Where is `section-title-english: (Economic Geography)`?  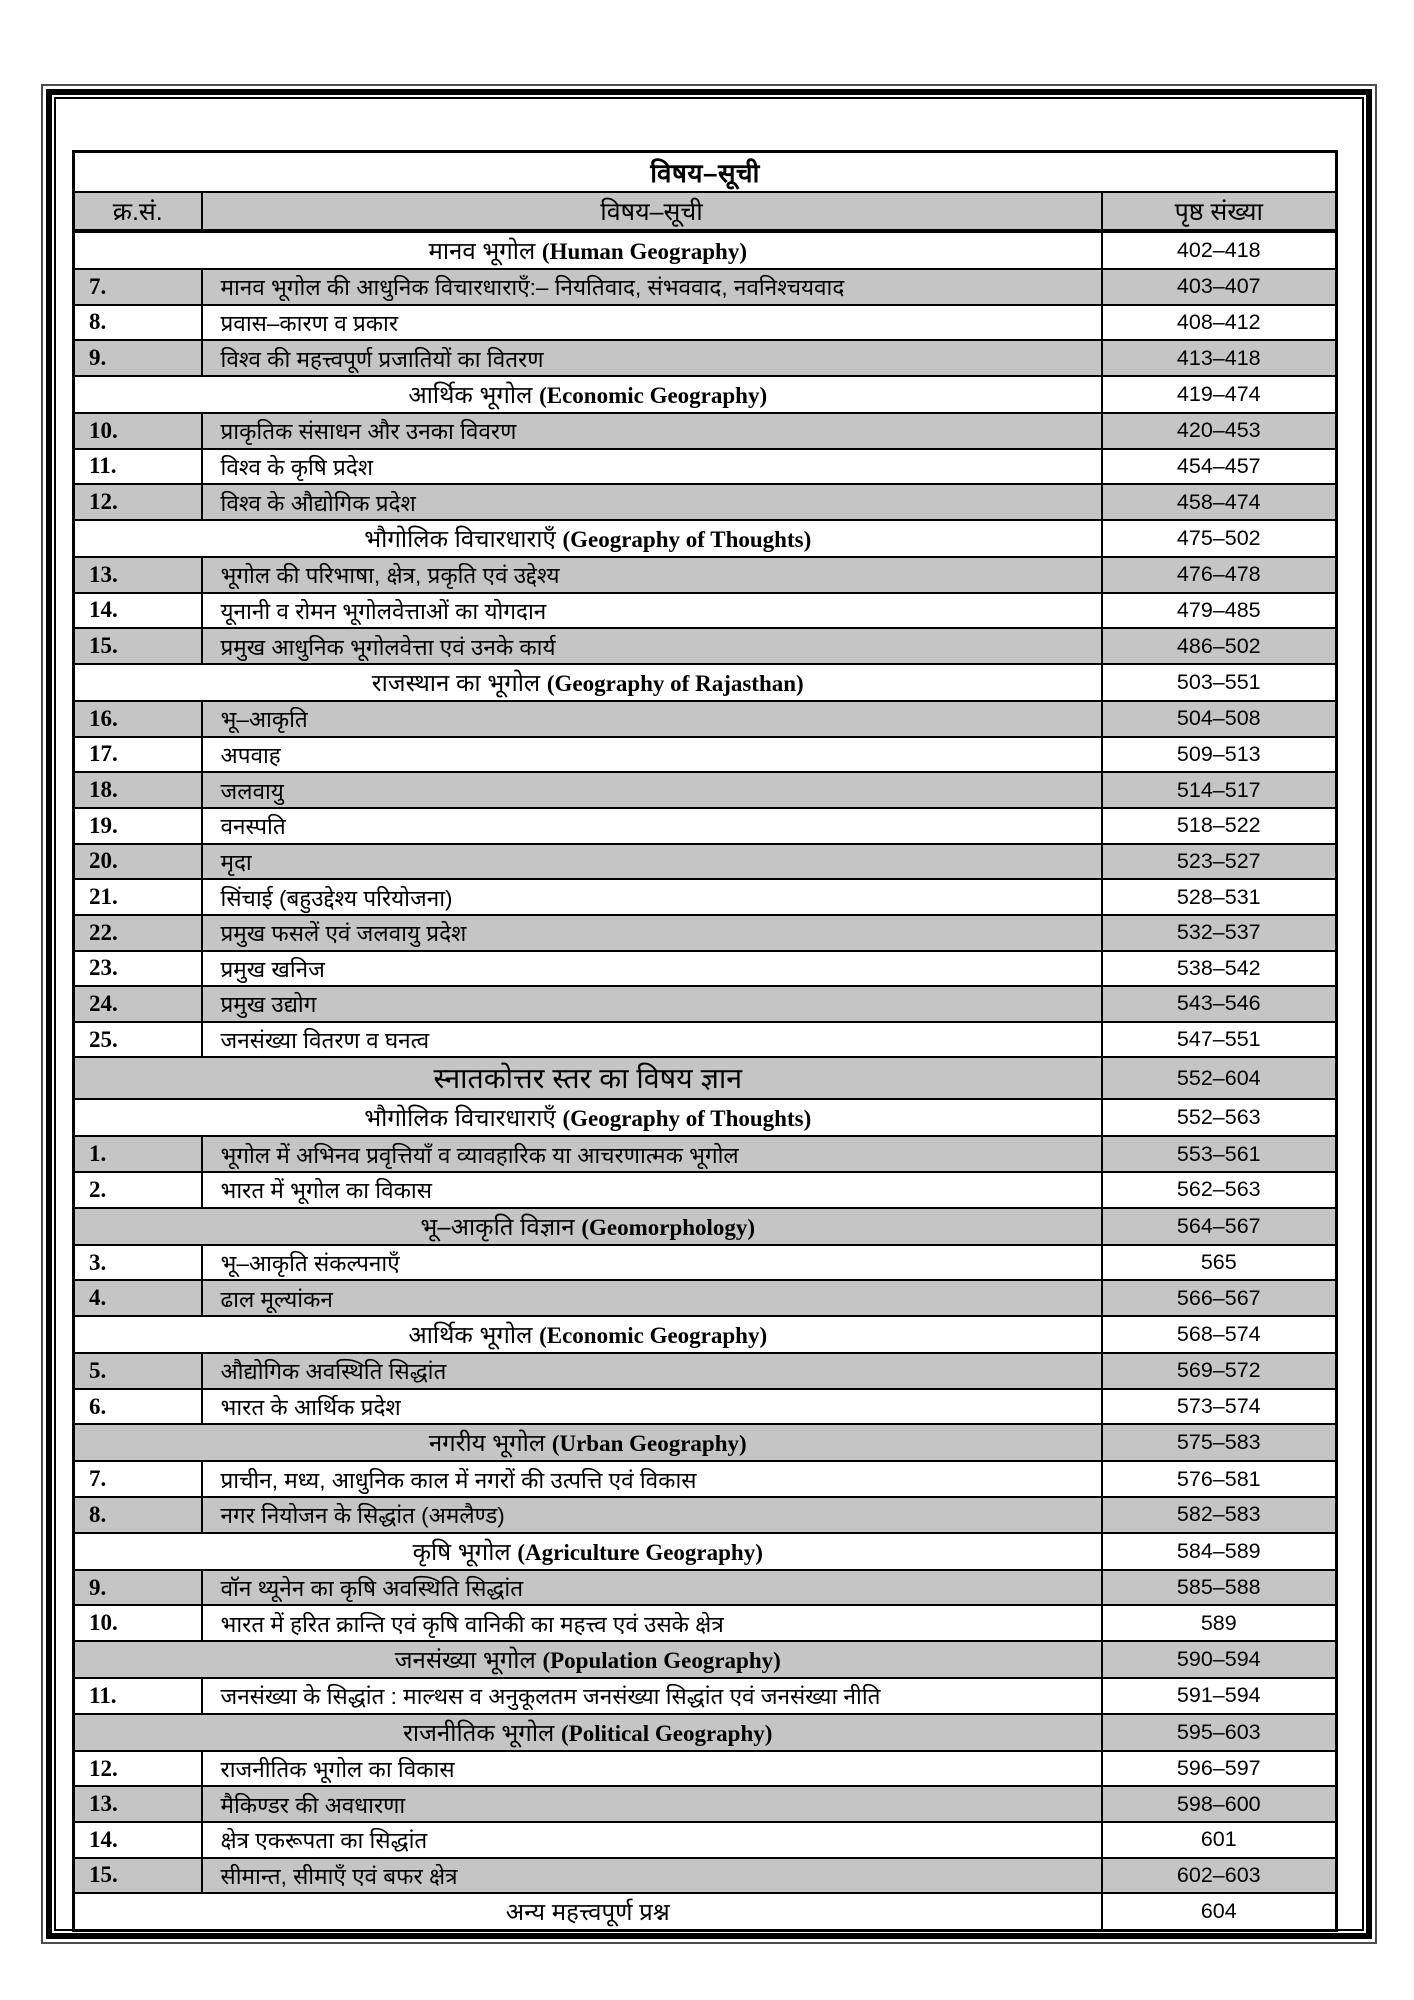
section-title-english: (Economic Geography) is located at coordinates (653, 1336).